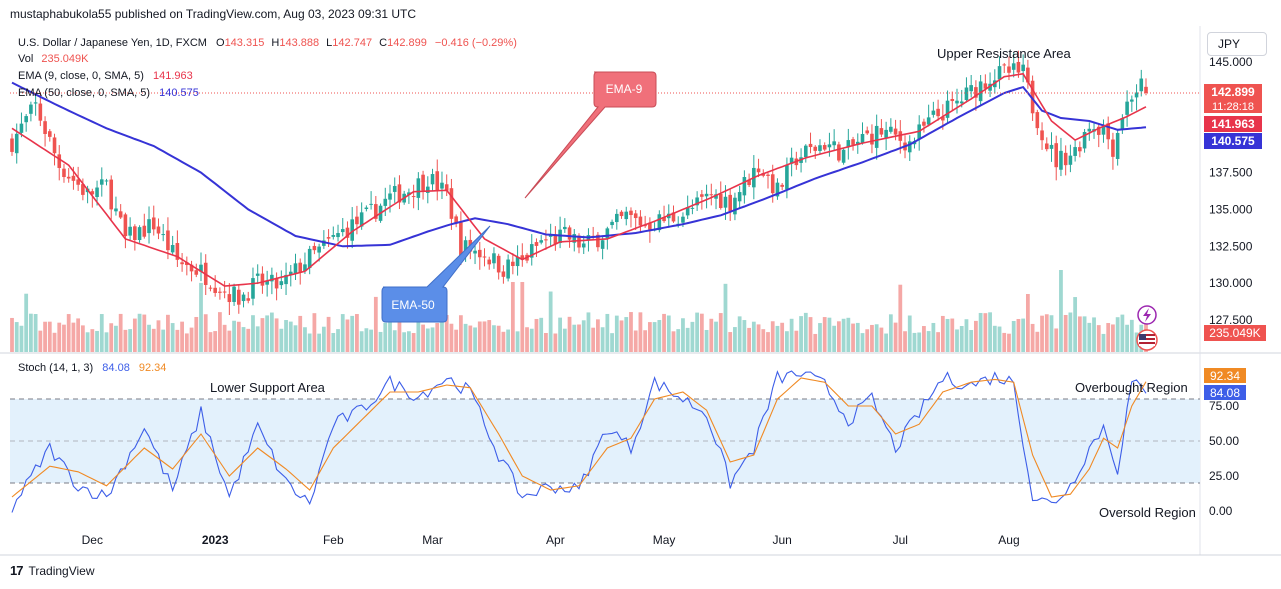 The image size is (1281, 589). Describe the element at coordinates (52, 570) in the screenshot. I see `tradingview-logo: 17 TradingView` at that location.